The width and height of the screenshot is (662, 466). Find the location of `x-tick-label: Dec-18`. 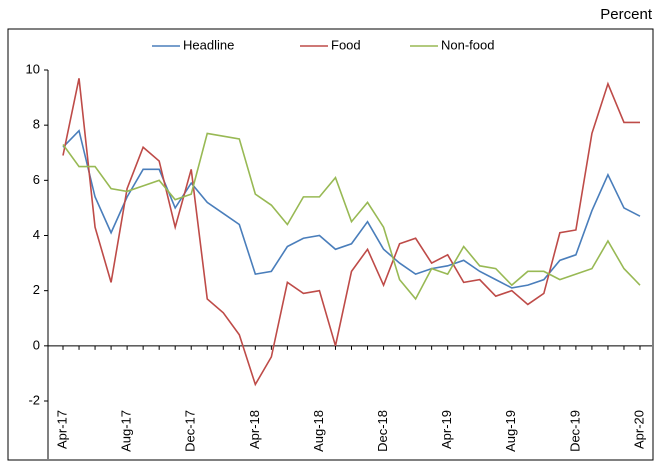

x-tick-label: Dec-18 is located at coordinates (382, 431).